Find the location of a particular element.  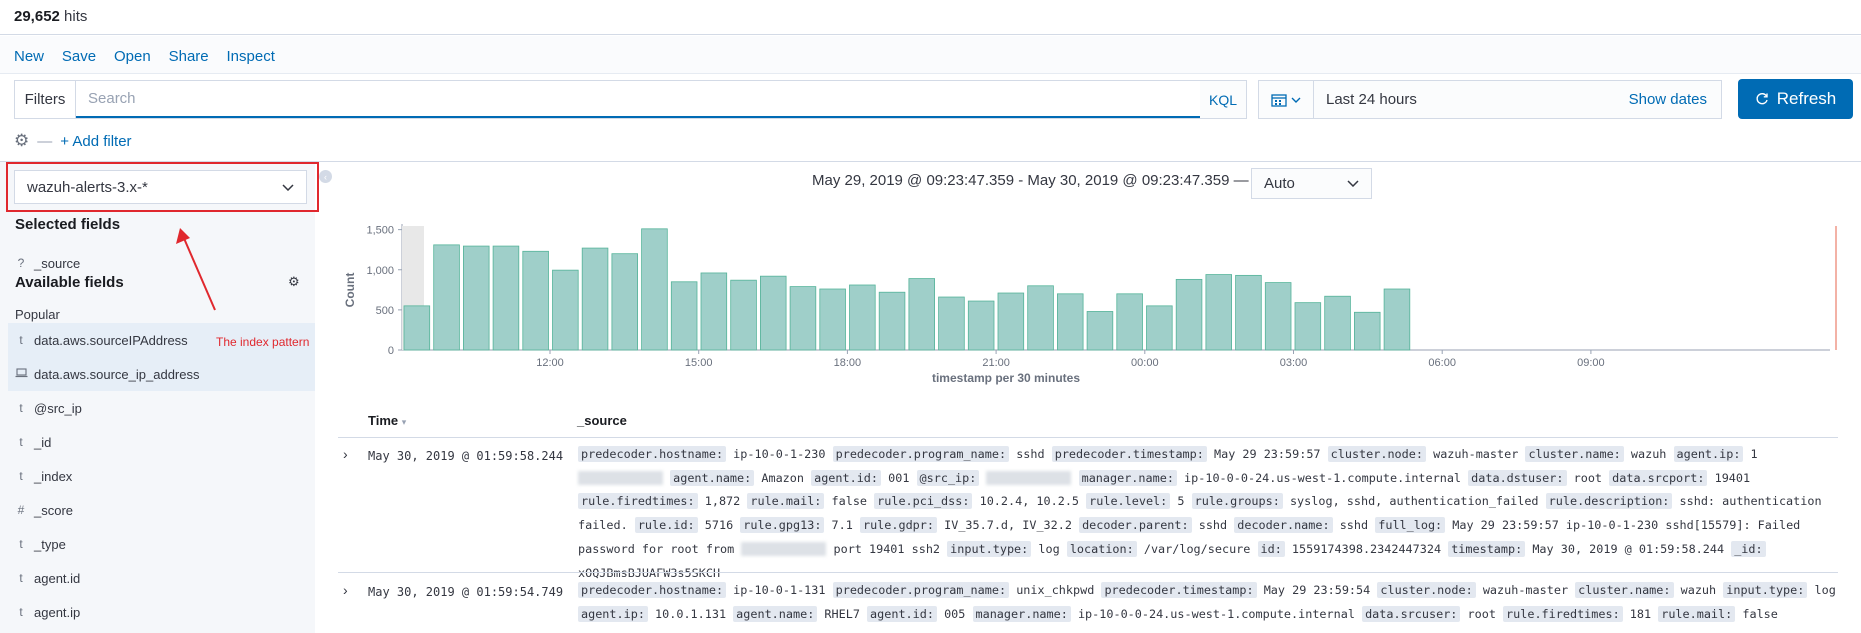

field-value: IV_35.7.d, IV_32.2 is located at coordinates (1008, 525).